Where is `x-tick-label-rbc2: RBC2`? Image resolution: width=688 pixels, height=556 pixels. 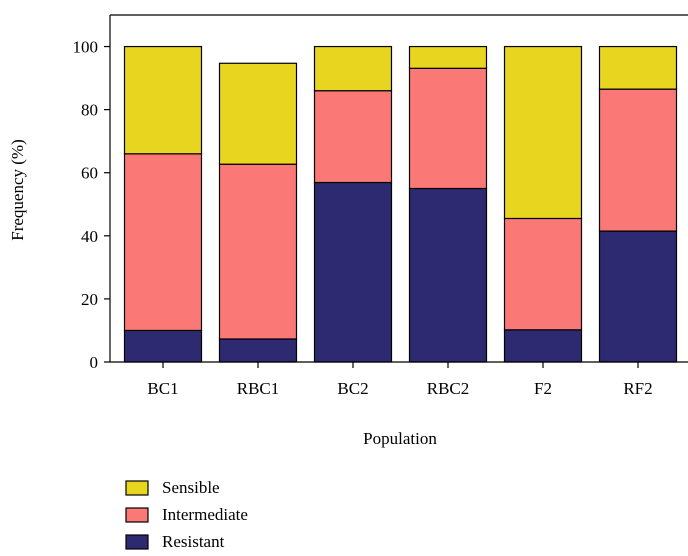 x-tick-label-rbc2: RBC2 is located at coordinates (448, 388).